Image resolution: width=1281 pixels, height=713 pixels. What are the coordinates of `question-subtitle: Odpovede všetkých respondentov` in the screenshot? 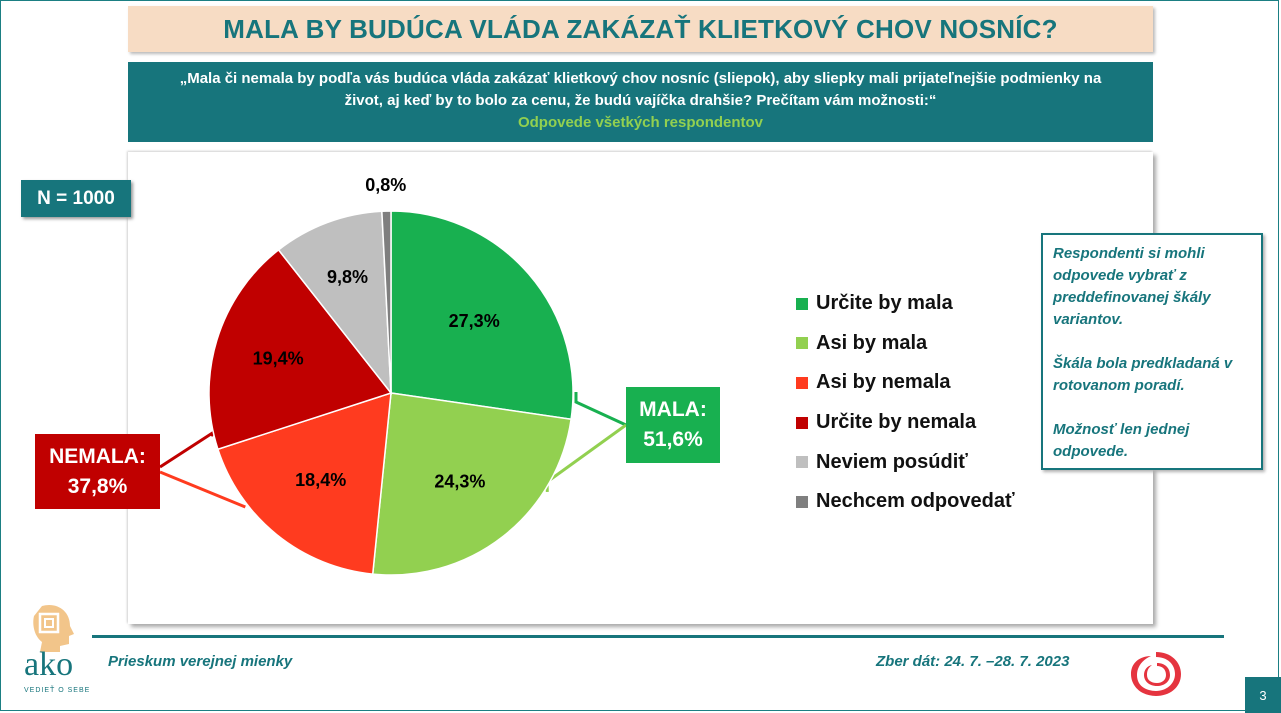 It's located at (640, 122).